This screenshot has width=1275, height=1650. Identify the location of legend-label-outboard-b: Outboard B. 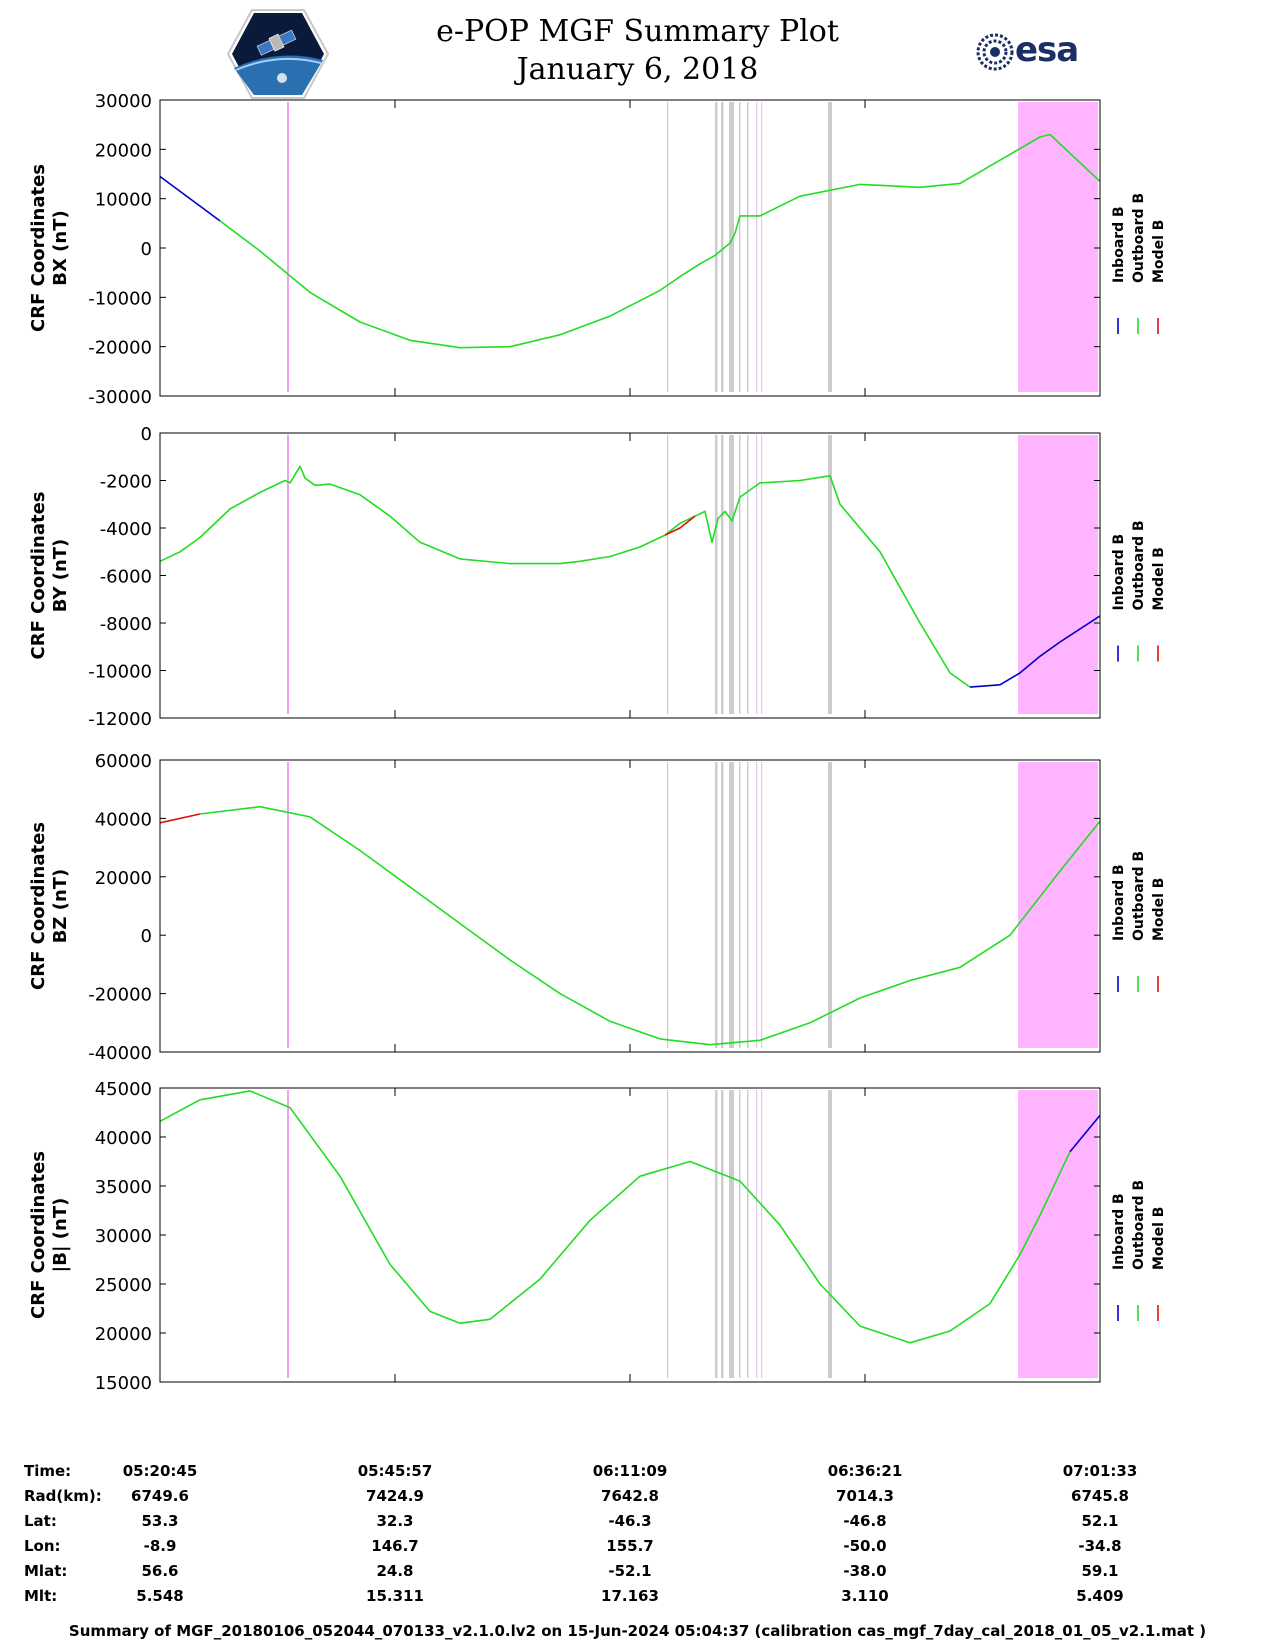
(1139, 238).